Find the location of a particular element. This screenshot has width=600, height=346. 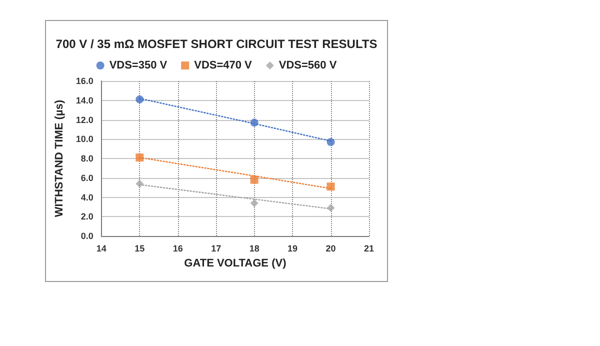

x-tick-label: 18 is located at coordinates (254, 249).